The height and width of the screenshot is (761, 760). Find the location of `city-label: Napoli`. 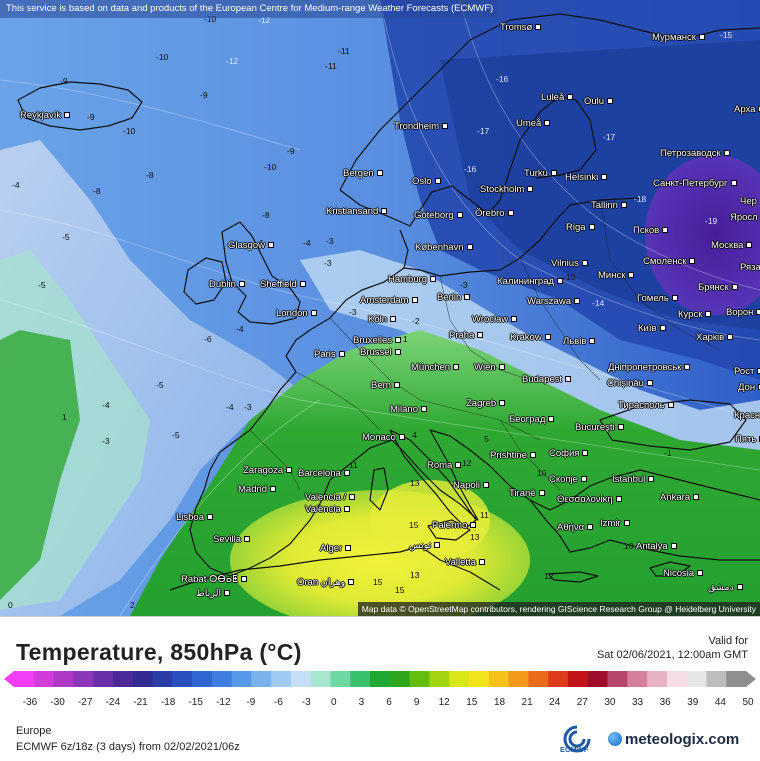

city-label: Napoli is located at coordinates (471, 485).